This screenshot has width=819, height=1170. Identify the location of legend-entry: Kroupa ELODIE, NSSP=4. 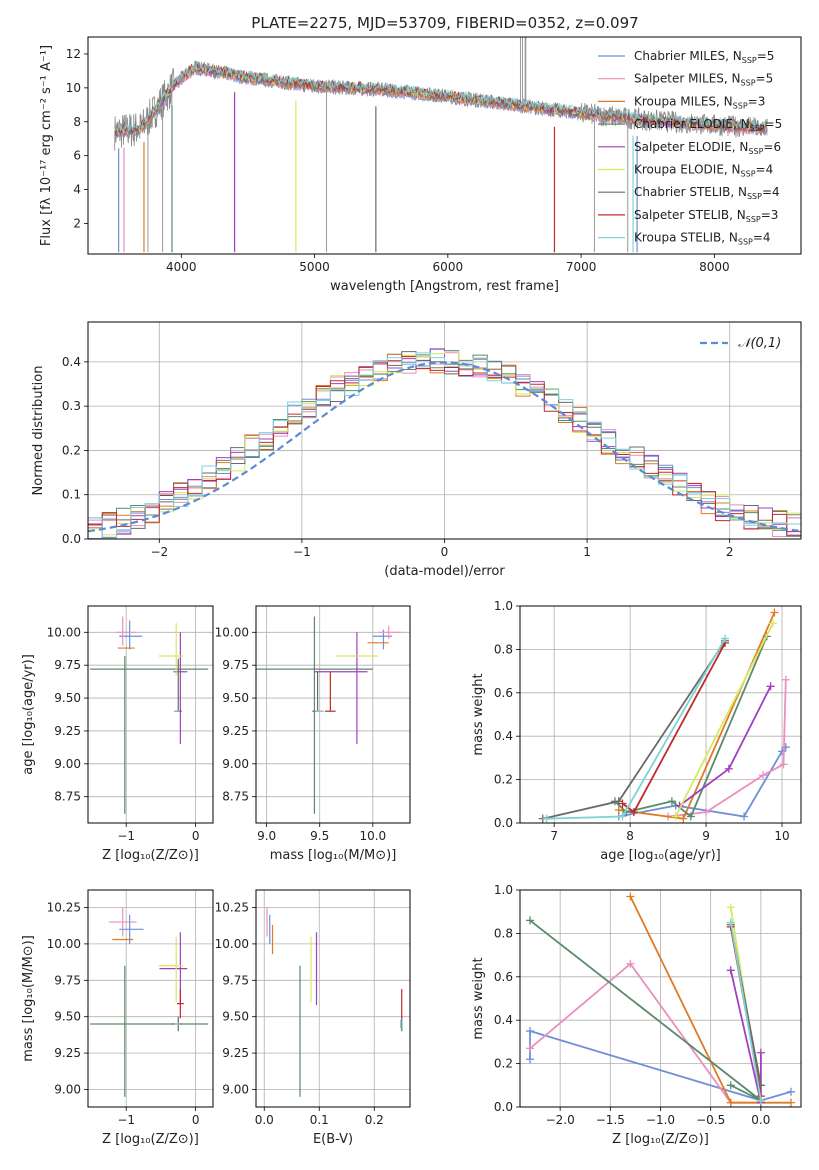
(703, 171).